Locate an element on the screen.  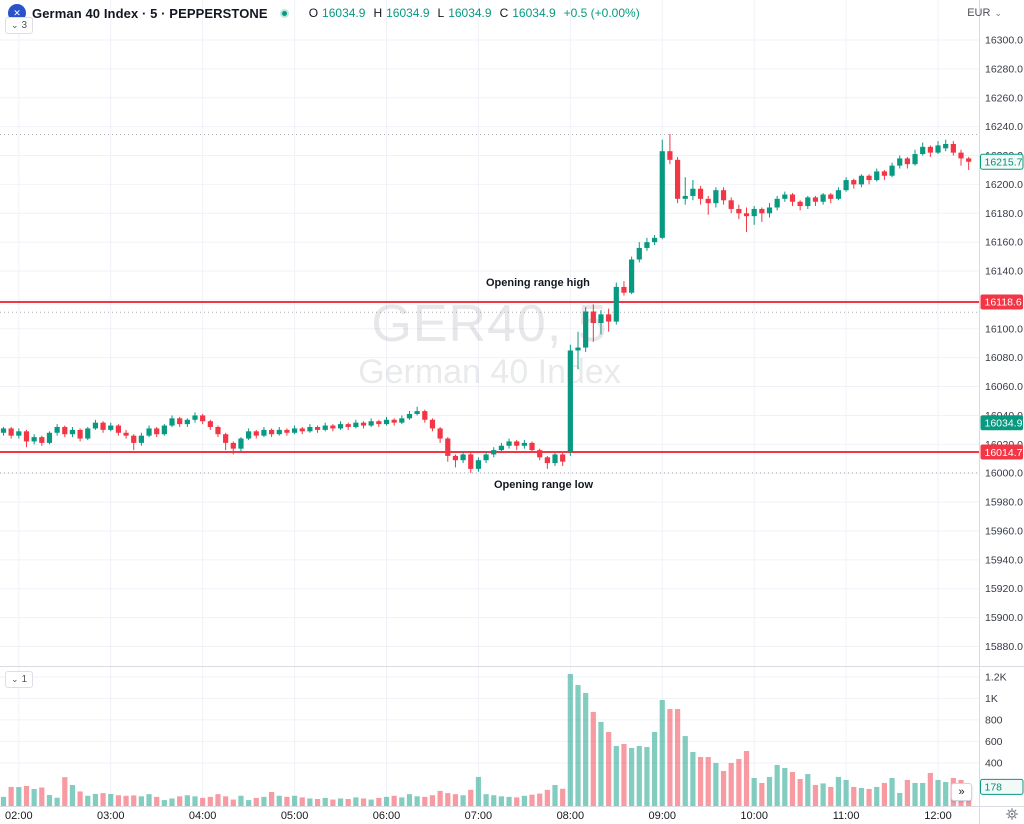
time-tick-label: 07:00 is located at coordinates (479, 816).